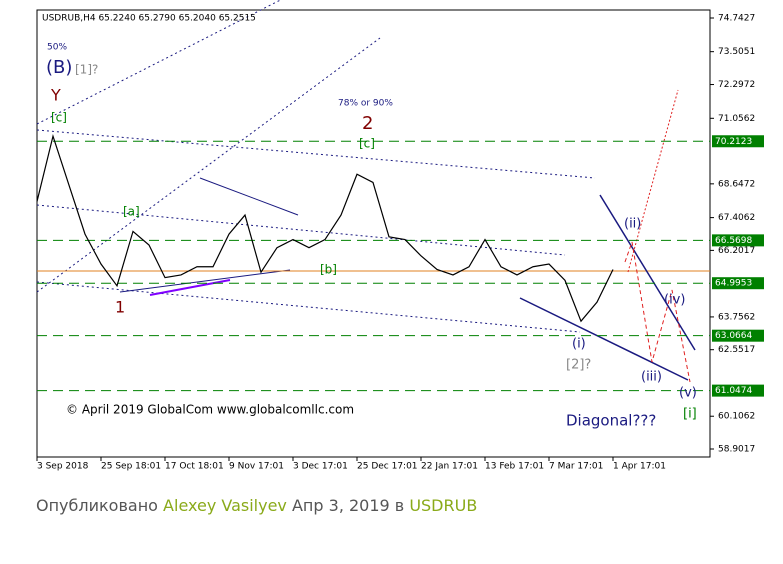 This screenshot has width=783, height=564. Describe the element at coordinates (55, 95) in the screenshot. I see `wave-label: Y` at that location.